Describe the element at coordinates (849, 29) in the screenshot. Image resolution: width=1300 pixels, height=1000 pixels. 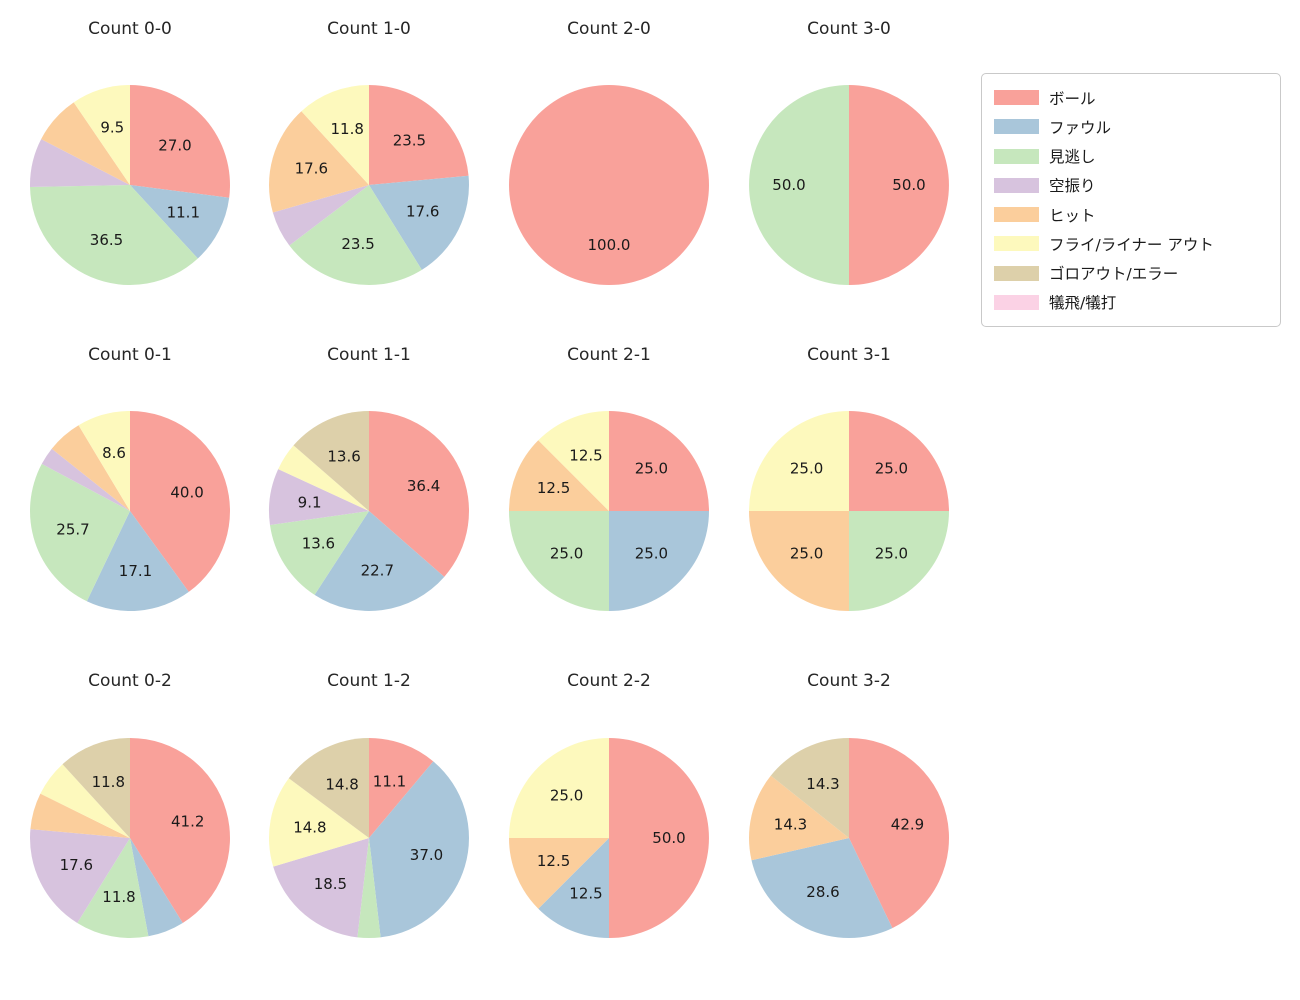
I see `chart-title: Count 3-0` at that location.